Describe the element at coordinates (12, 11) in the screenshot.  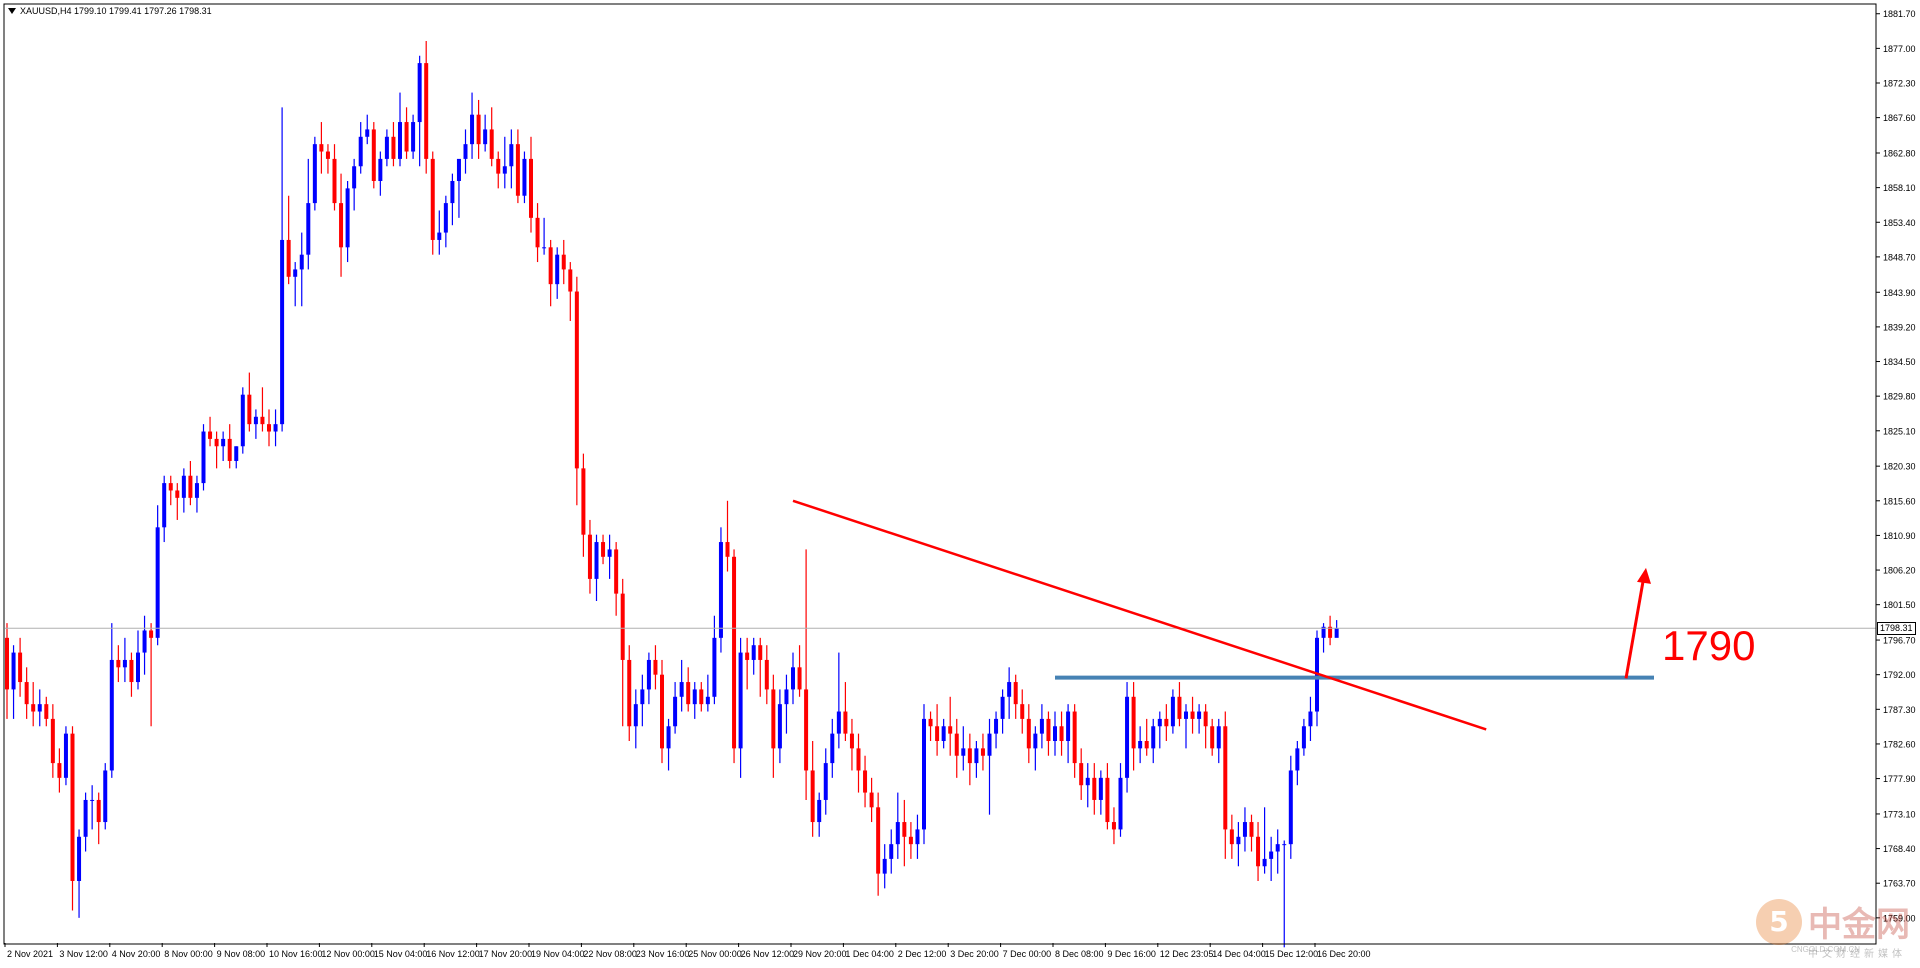
I see `dropdown-triangle-icon` at that location.